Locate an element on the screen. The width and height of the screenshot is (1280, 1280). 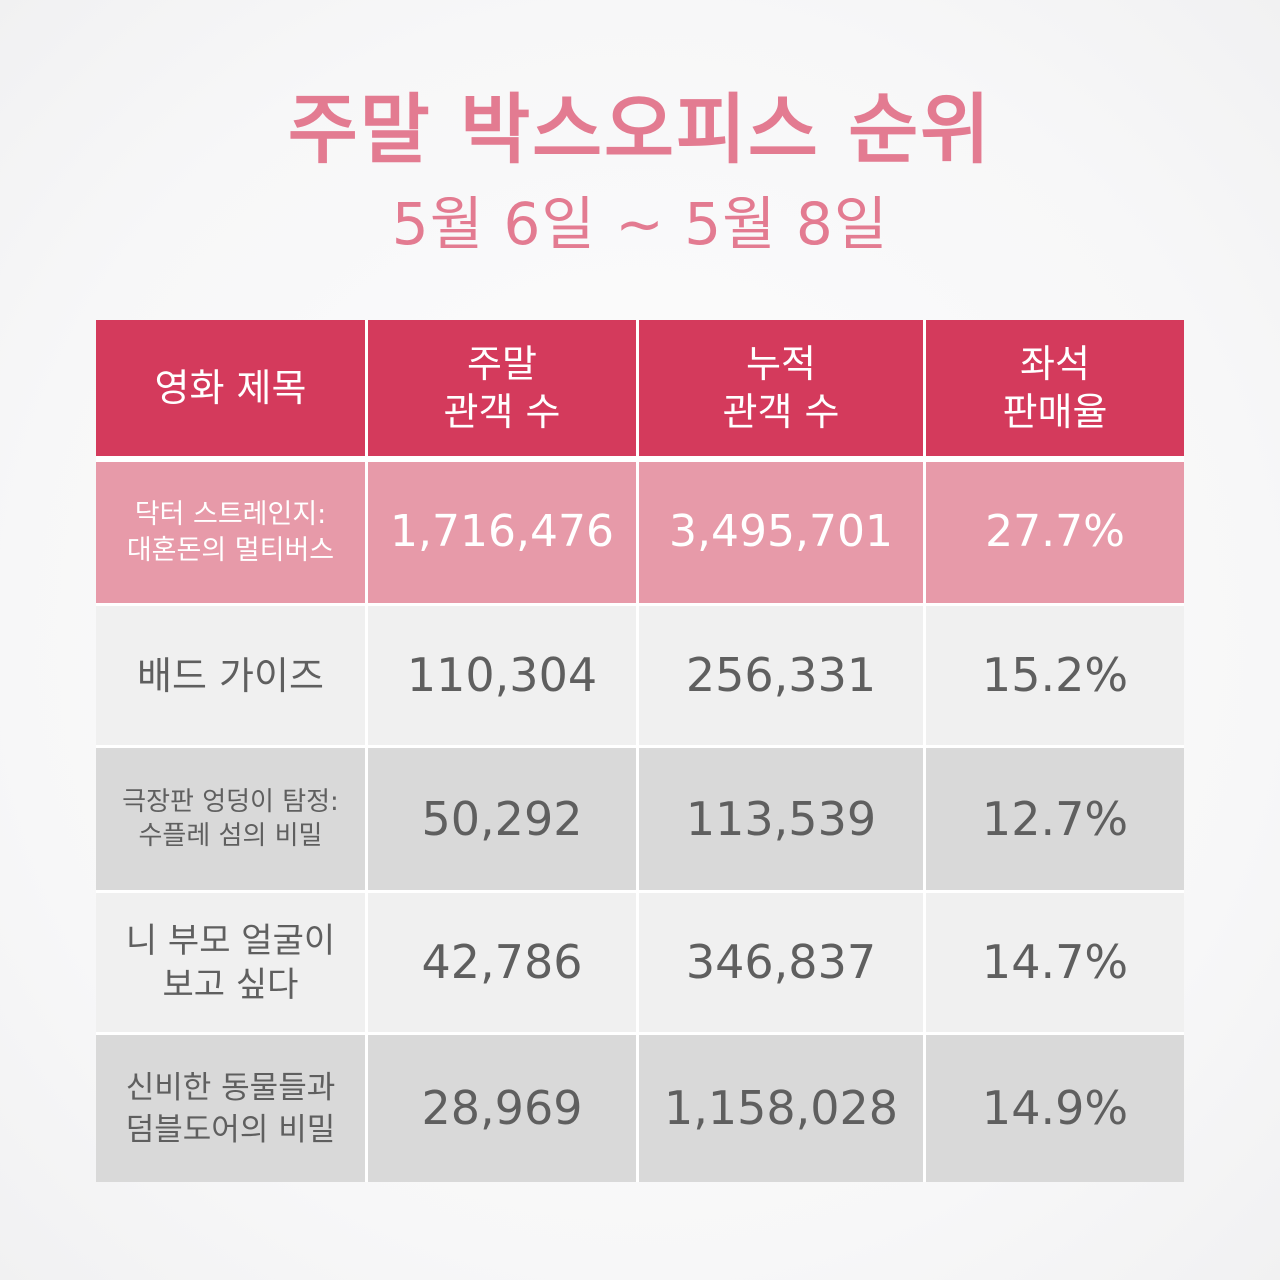
movie-title: 배드 가이즈 is located at coordinates (230, 675).